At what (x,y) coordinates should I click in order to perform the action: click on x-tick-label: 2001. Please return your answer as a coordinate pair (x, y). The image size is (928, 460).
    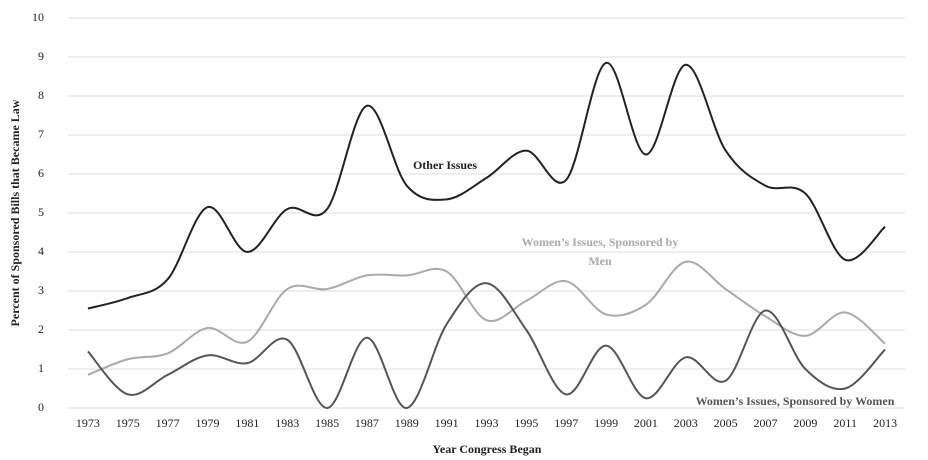
    Looking at the image, I should click on (646, 423).